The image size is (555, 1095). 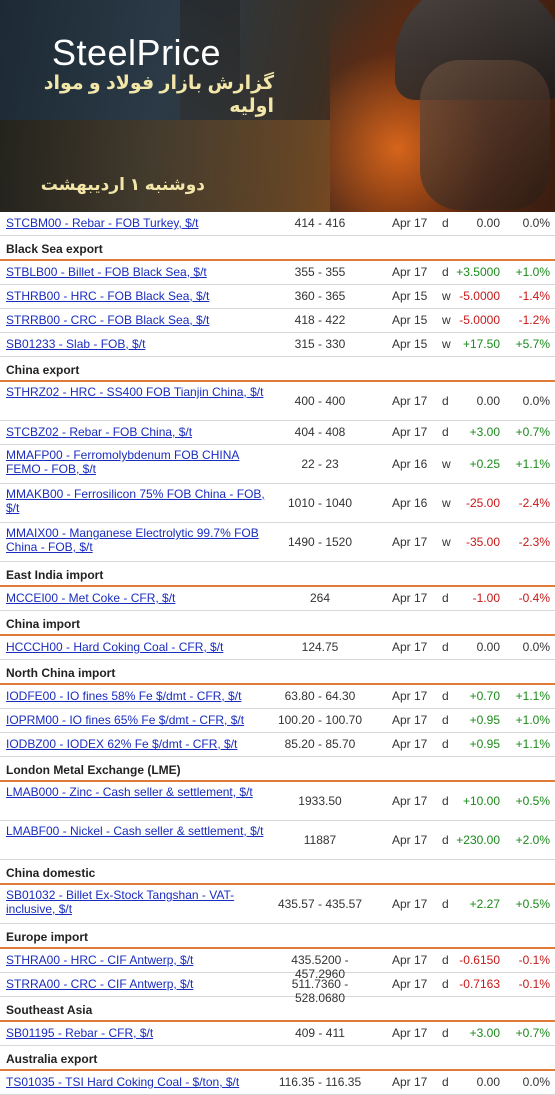 What do you see at coordinates (137, 52) in the screenshot?
I see `brand-title: SteelPrice` at bounding box center [137, 52].